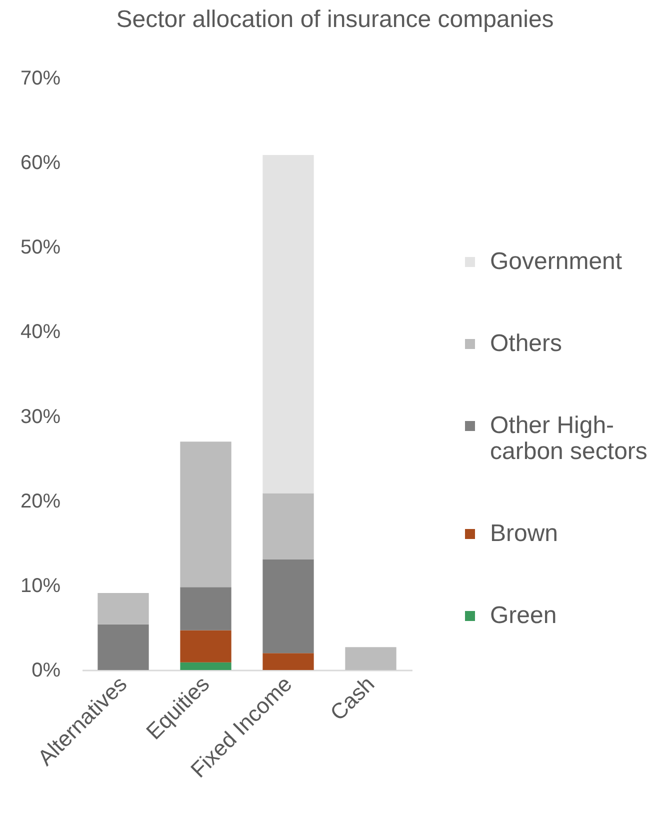 Image resolution: width=662 pixels, height=828 pixels. What do you see at coordinates (40, 332) in the screenshot?
I see `y-tick-label: 40%` at bounding box center [40, 332].